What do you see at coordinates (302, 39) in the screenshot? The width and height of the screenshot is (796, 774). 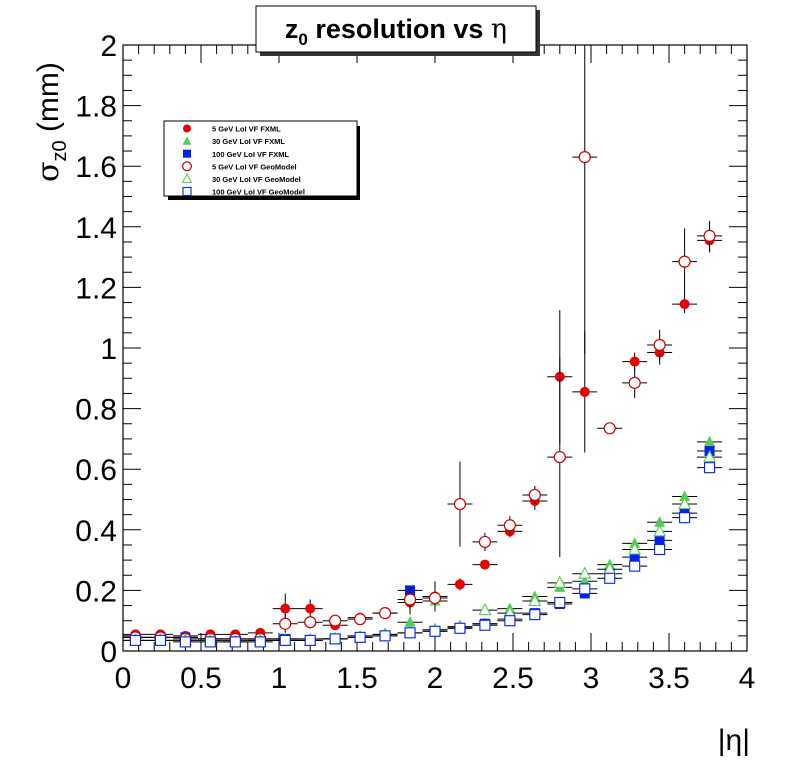 I see `title-sub: 0` at bounding box center [302, 39].